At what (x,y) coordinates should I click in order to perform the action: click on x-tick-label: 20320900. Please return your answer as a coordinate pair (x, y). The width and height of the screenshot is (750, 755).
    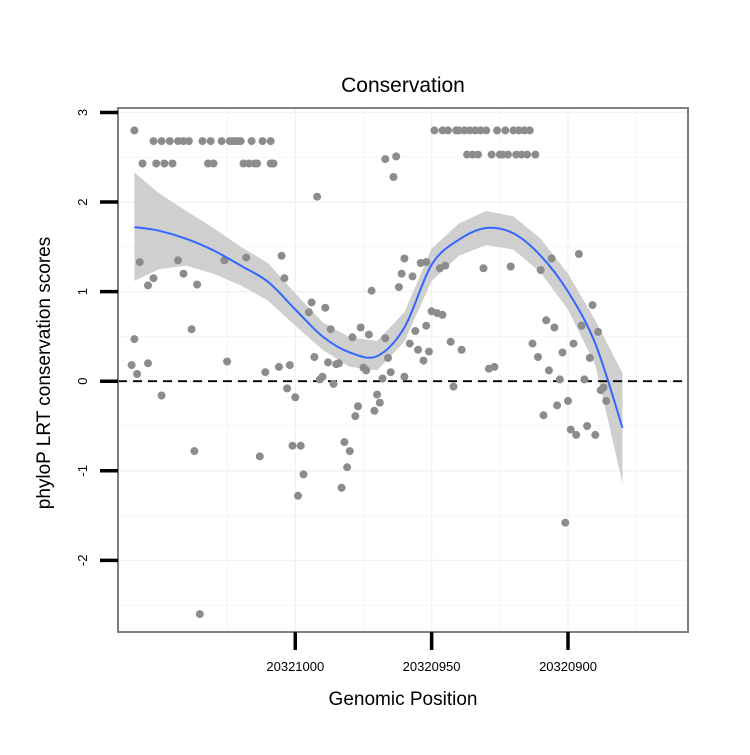
    Looking at the image, I should click on (568, 666).